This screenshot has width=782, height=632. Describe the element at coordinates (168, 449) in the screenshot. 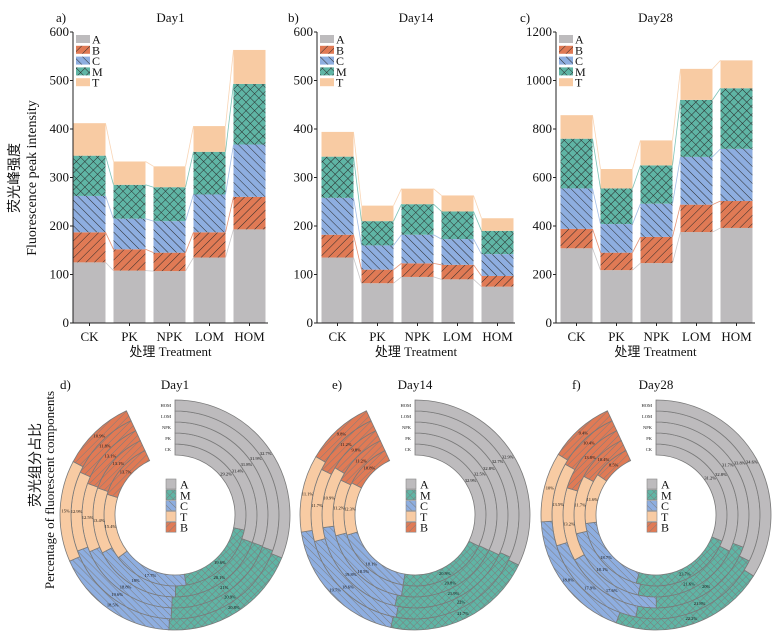

I see `ring-label-CK: CK` at that location.